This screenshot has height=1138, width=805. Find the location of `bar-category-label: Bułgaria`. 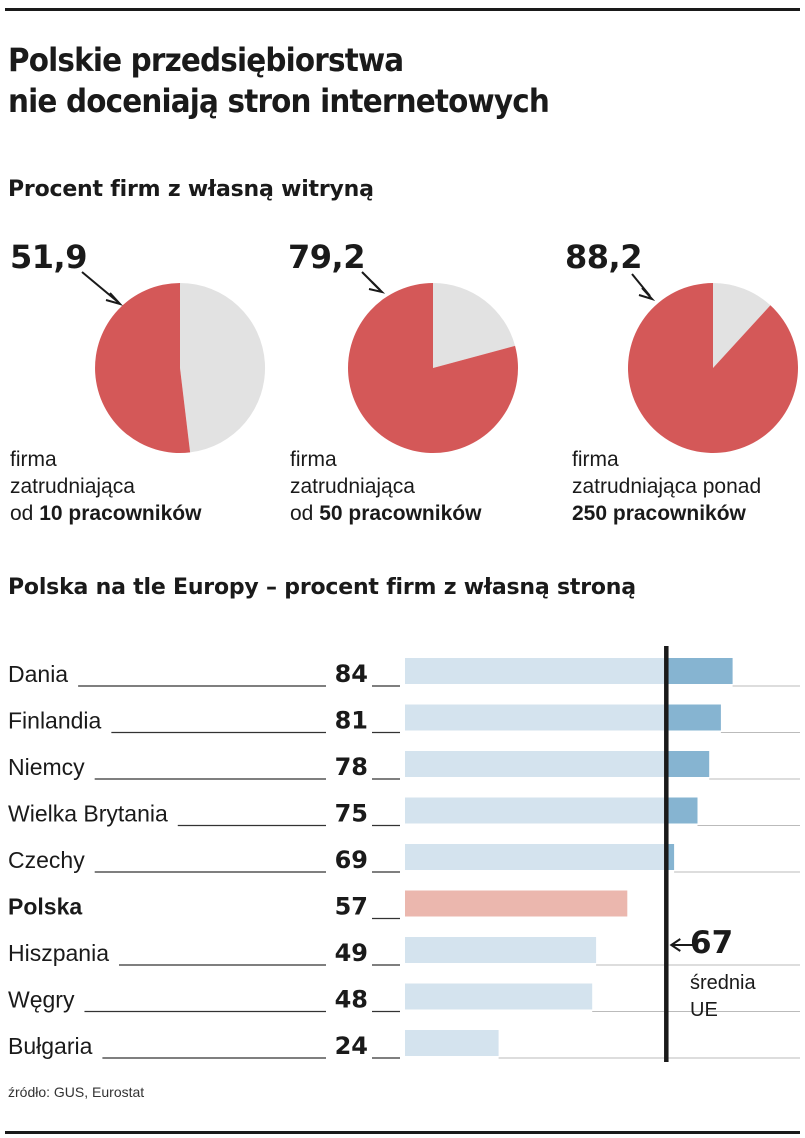

bar-category-label: Bułgaria is located at coordinates (50, 1046).